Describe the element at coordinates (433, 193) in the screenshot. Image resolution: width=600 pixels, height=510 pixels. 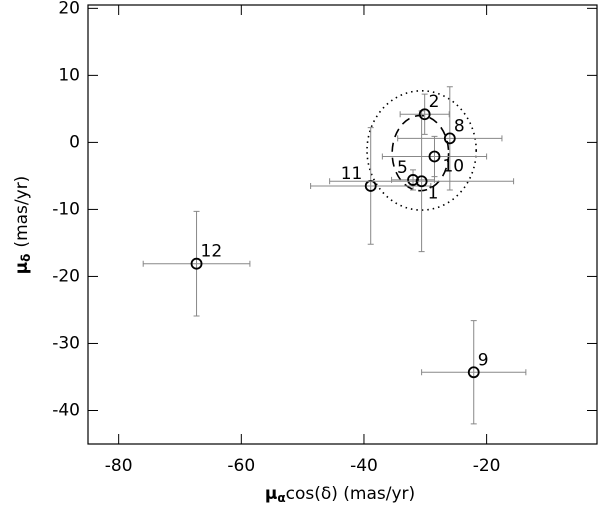
I see `point-label: 1` at that location.